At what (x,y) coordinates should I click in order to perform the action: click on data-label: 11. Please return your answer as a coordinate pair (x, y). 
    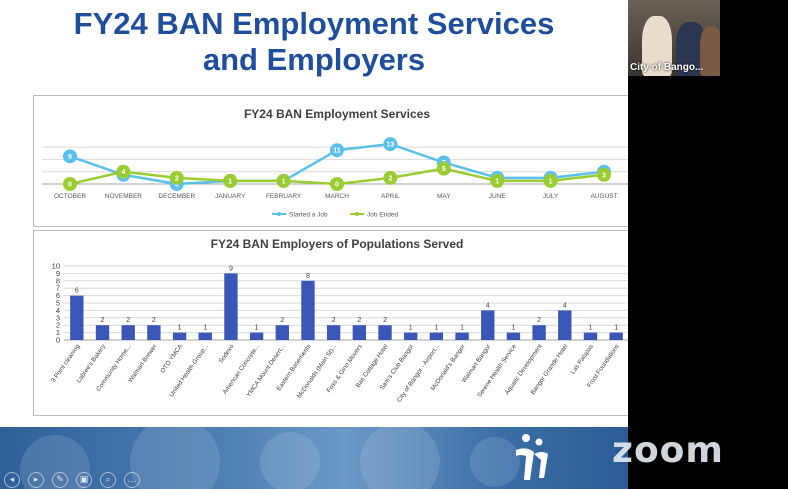
    Looking at the image, I should click on (337, 151).